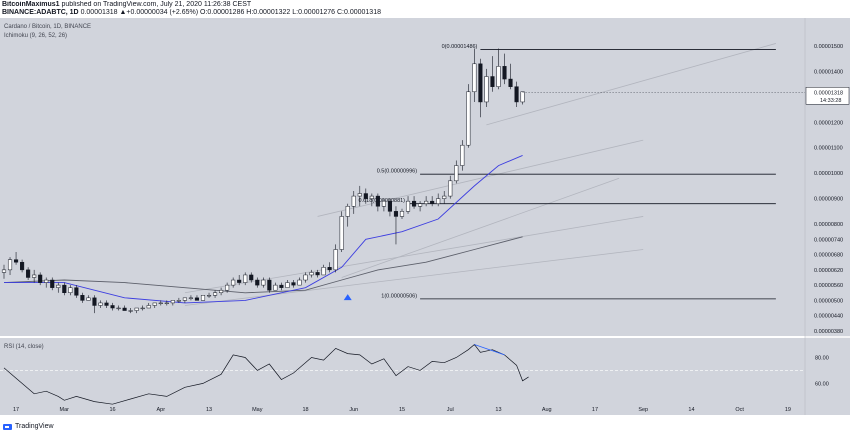 This screenshot has height=433, width=850. Describe the element at coordinates (28, 426) in the screenshot. I see `tradingview-footer: TradingView` at that location.